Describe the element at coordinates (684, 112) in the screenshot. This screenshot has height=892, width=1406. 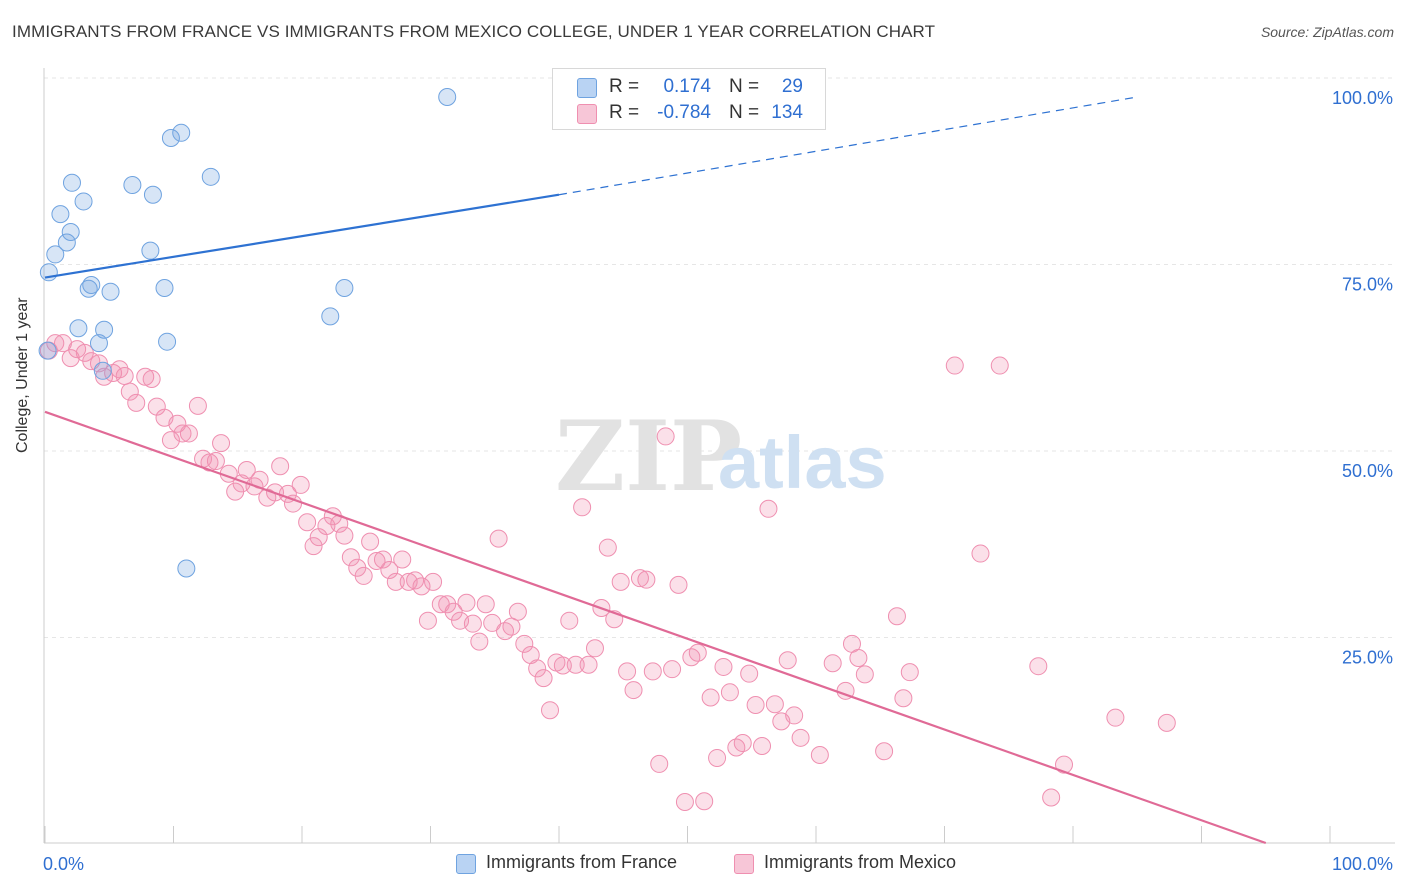
I see `legend-mexico-r: -0.784` at that location.